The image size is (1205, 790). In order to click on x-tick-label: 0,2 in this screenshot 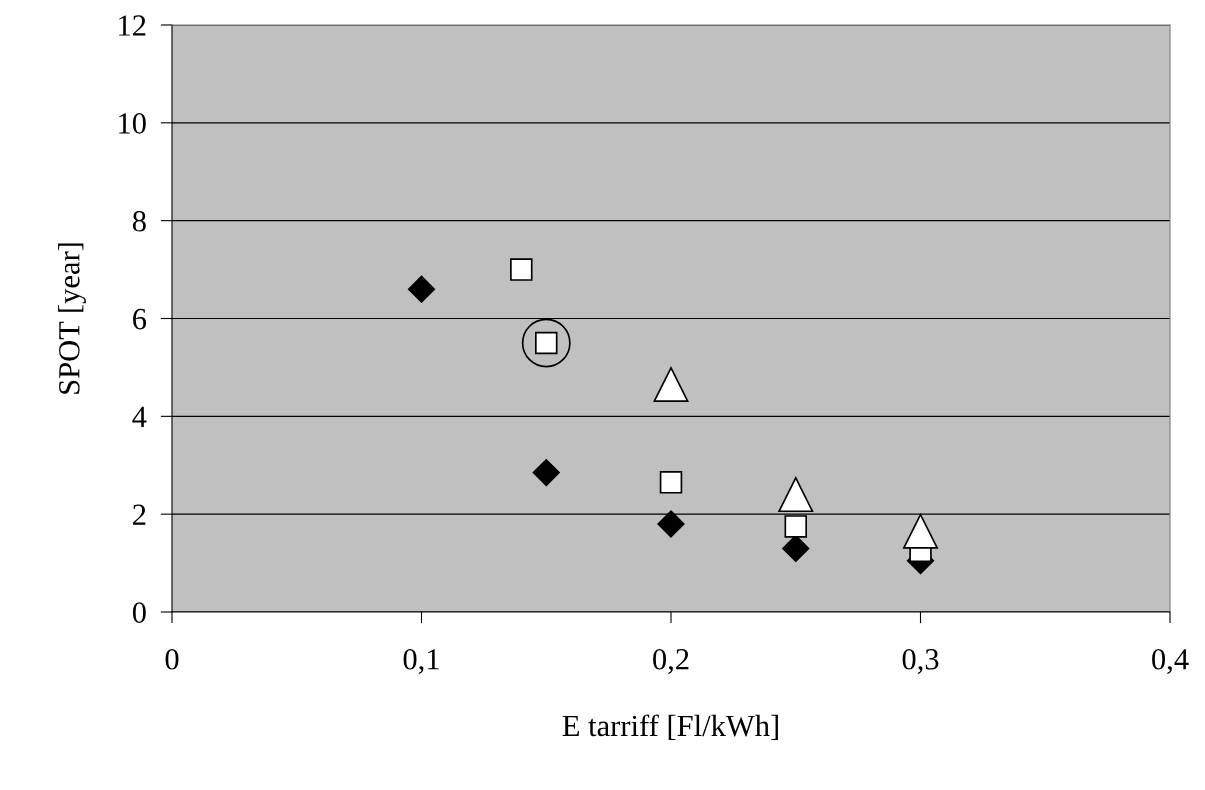, I will do `click(671, 661)`.